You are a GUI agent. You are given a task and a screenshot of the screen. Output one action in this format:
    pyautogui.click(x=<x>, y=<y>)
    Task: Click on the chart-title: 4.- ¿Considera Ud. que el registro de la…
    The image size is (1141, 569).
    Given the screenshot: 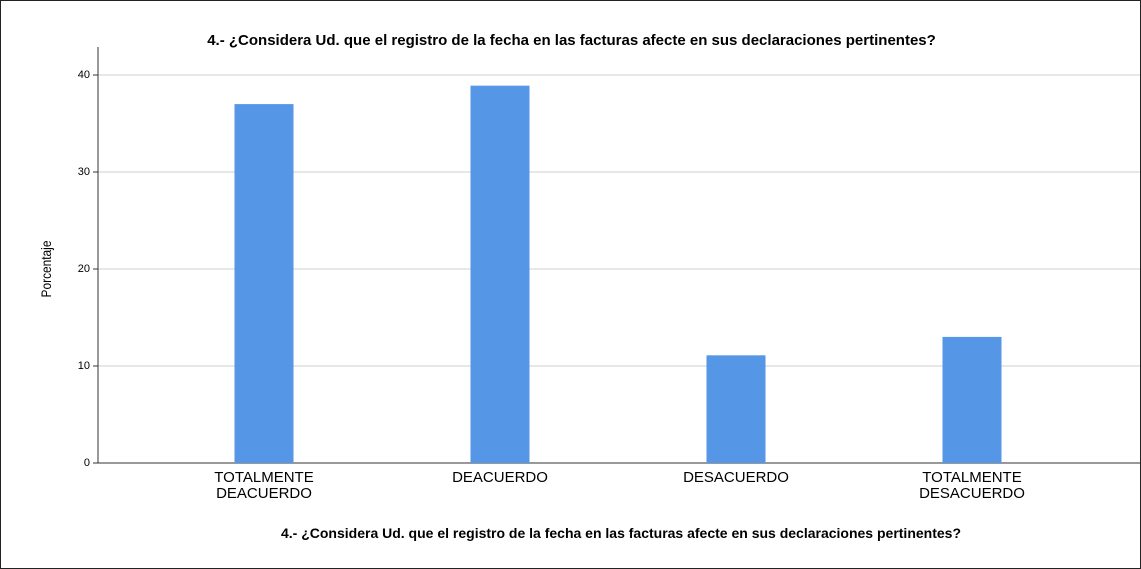 What is the action you would take?
    pyautogui.click(x=571, y=40)
    